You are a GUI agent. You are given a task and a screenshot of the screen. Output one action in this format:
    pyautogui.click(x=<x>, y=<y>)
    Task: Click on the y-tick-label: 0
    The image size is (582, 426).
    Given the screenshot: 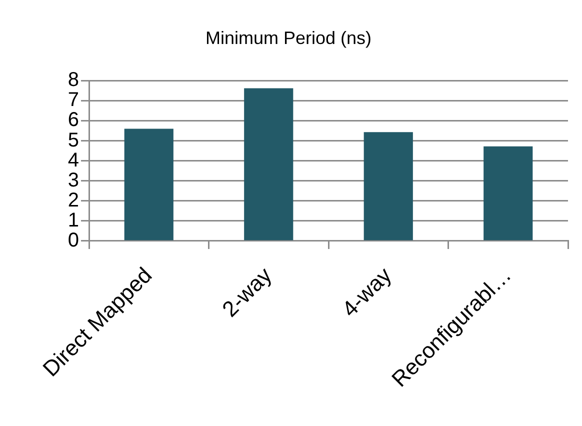 What is the action you would take?
    pyautogui.click(x=73, y=241)
    